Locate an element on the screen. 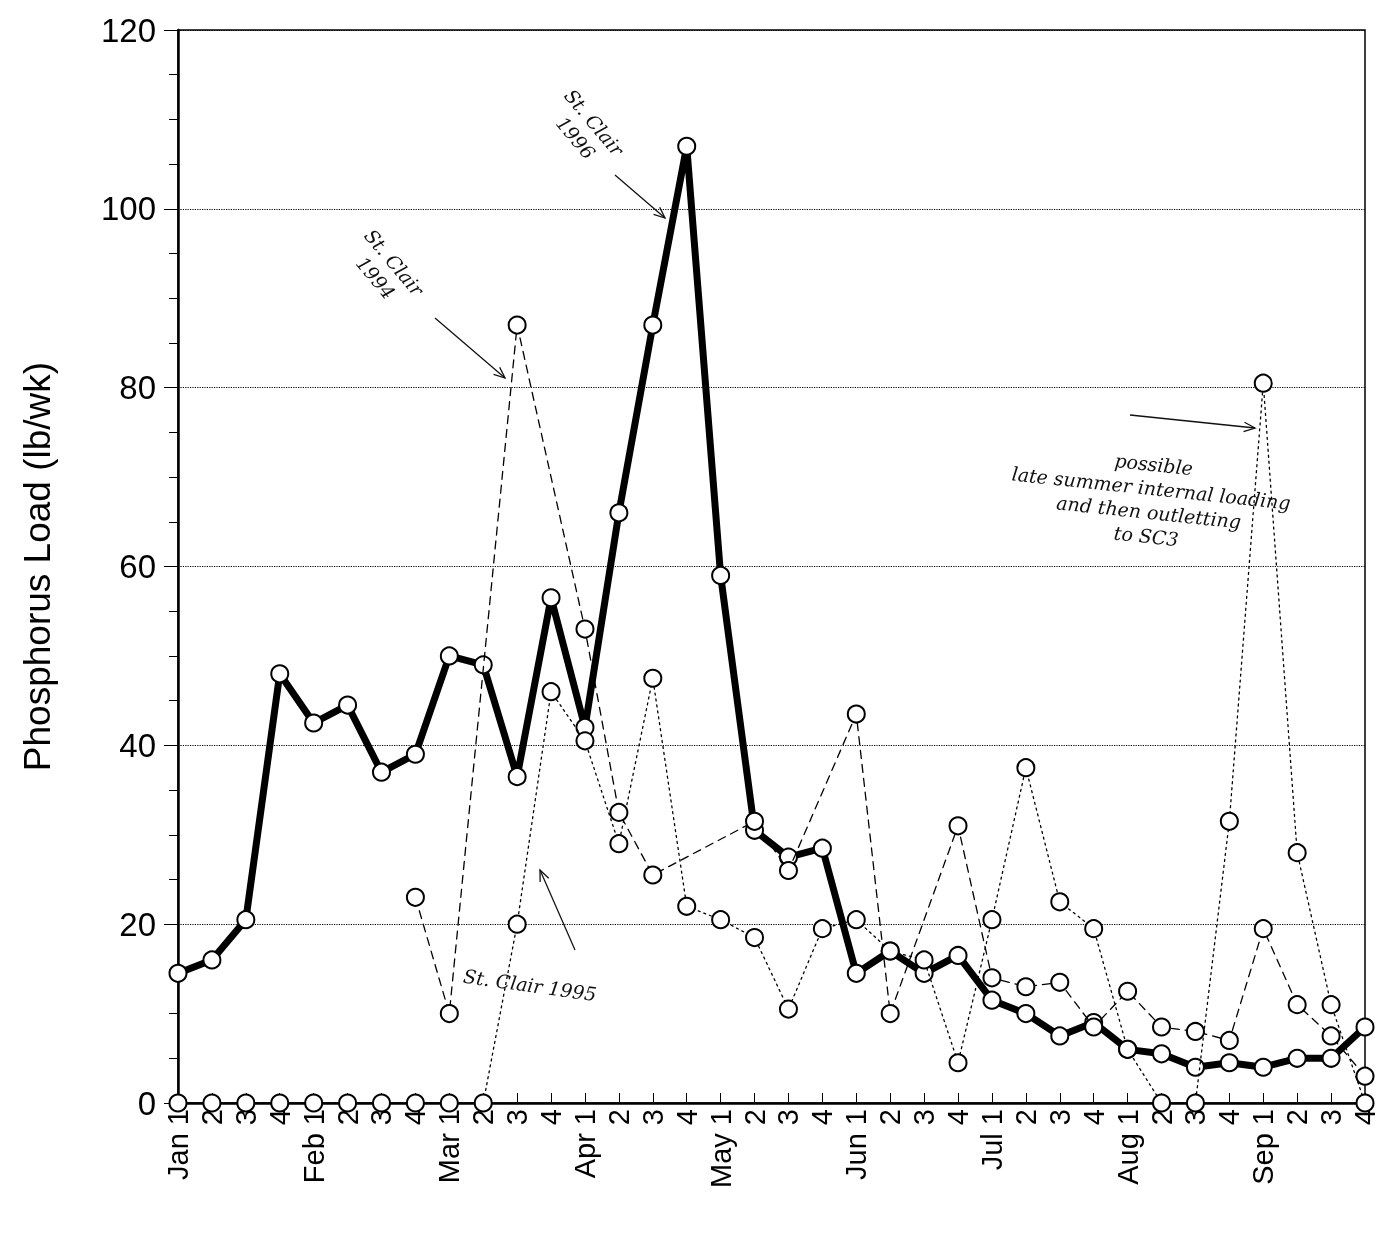  y-tick-label: 40 is located at coordinates (137, 745).